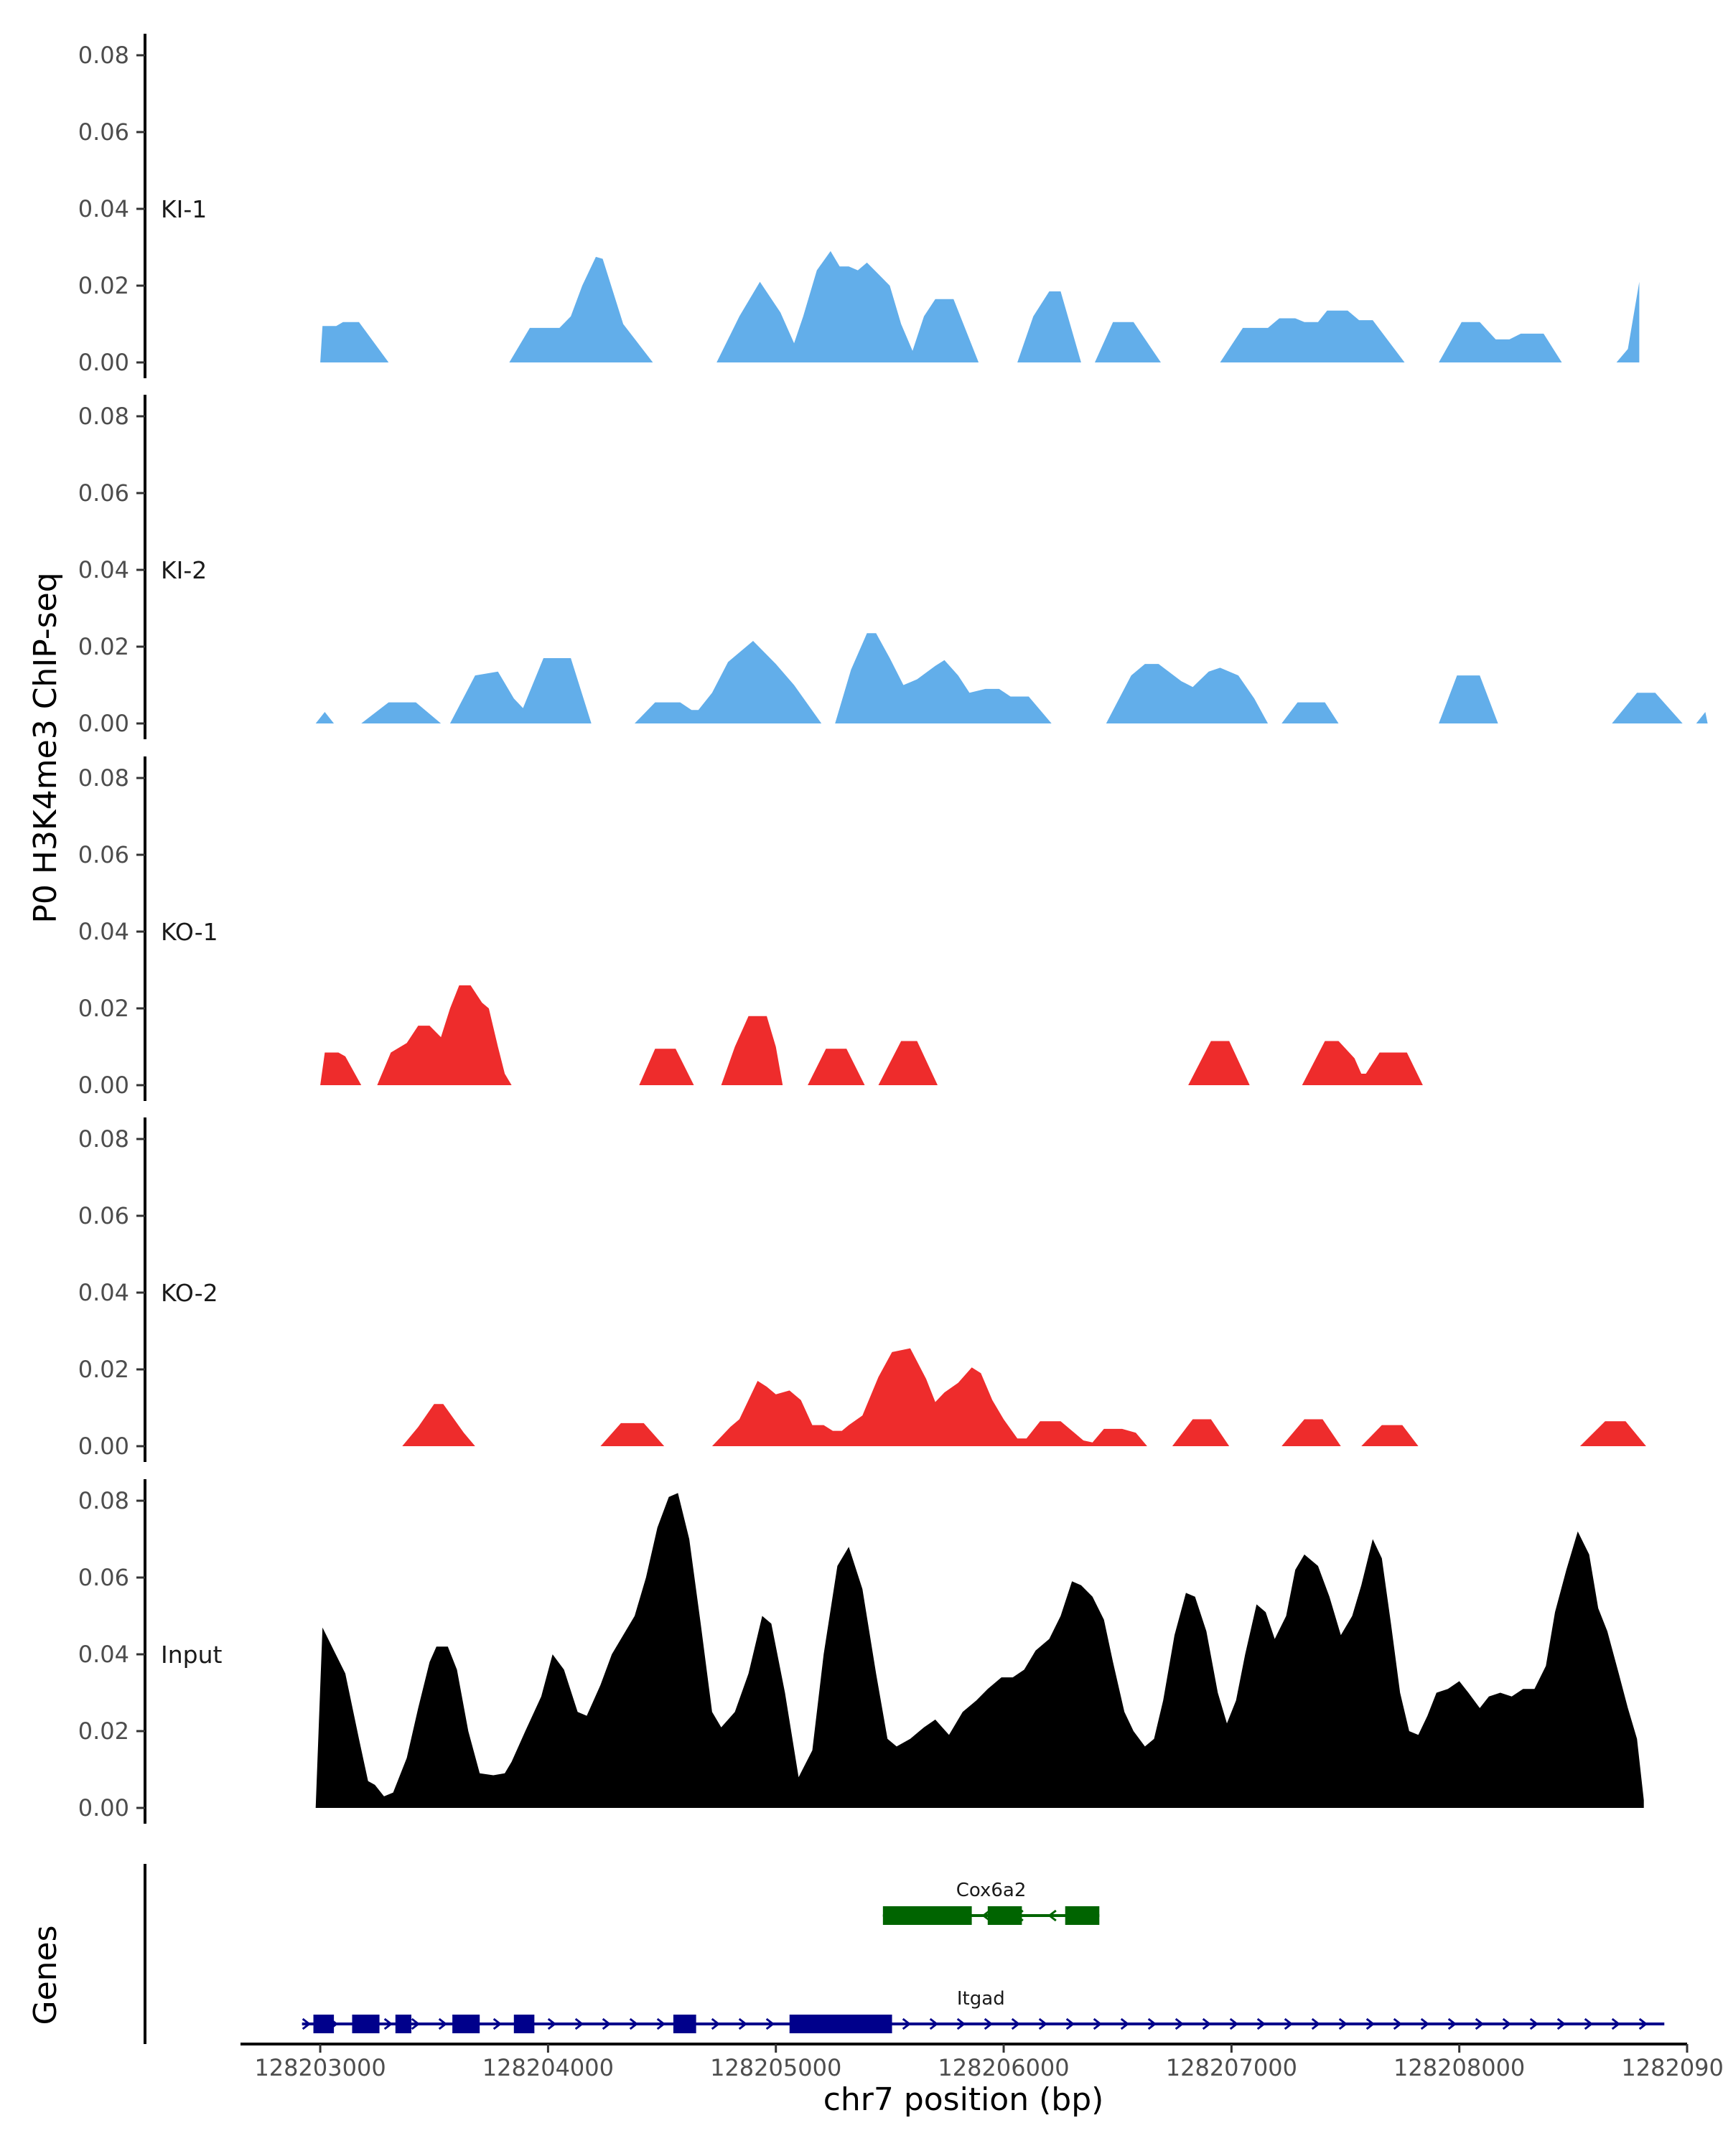  What do you see at coordinates (991, 1902) in the screenshot?
I see `gene-cox6a2: Cox6a2` at bounding box center [991, 1902].